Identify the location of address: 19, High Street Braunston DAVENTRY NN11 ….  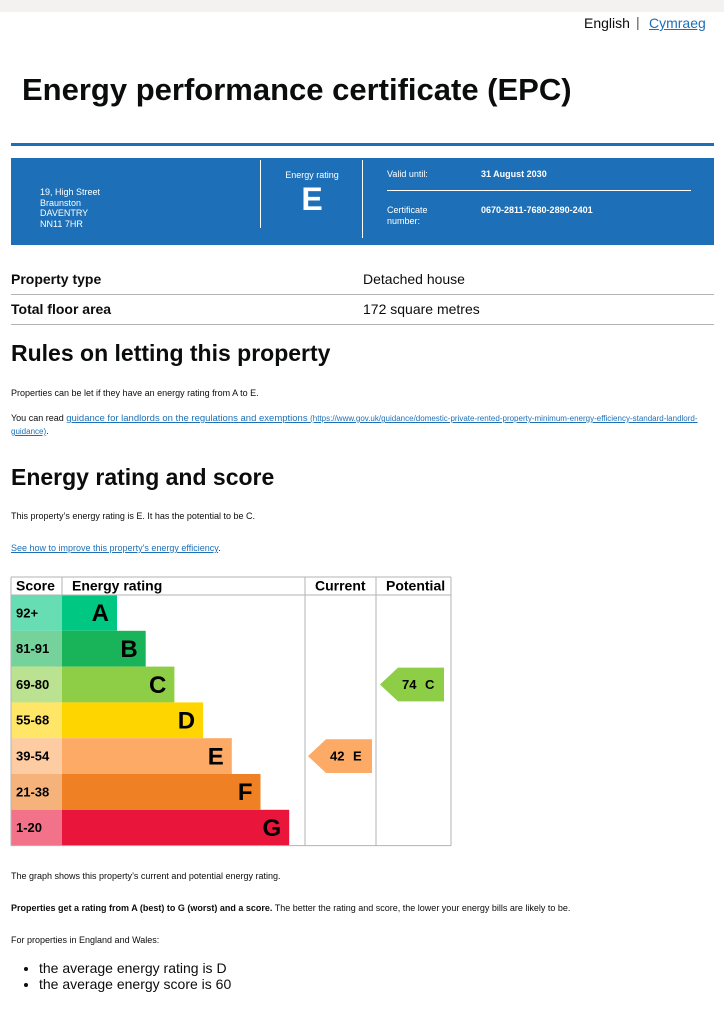
(70, 208).